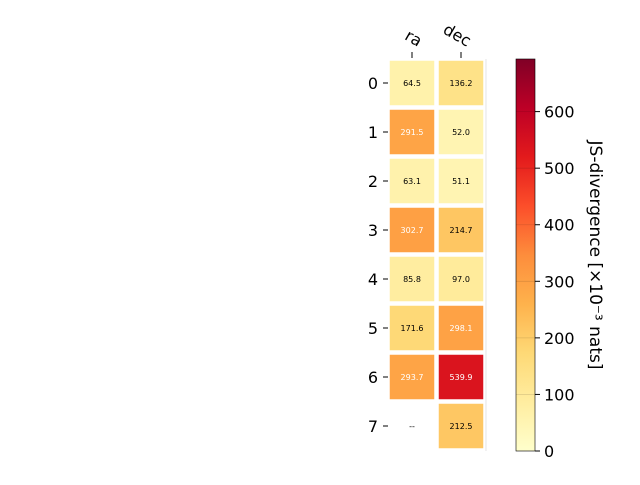  Describe the element at coordinates (595, 255) in the screenshot. I see `colorbar-label: JS-divergence [×10⁻³ nats]` at that location.